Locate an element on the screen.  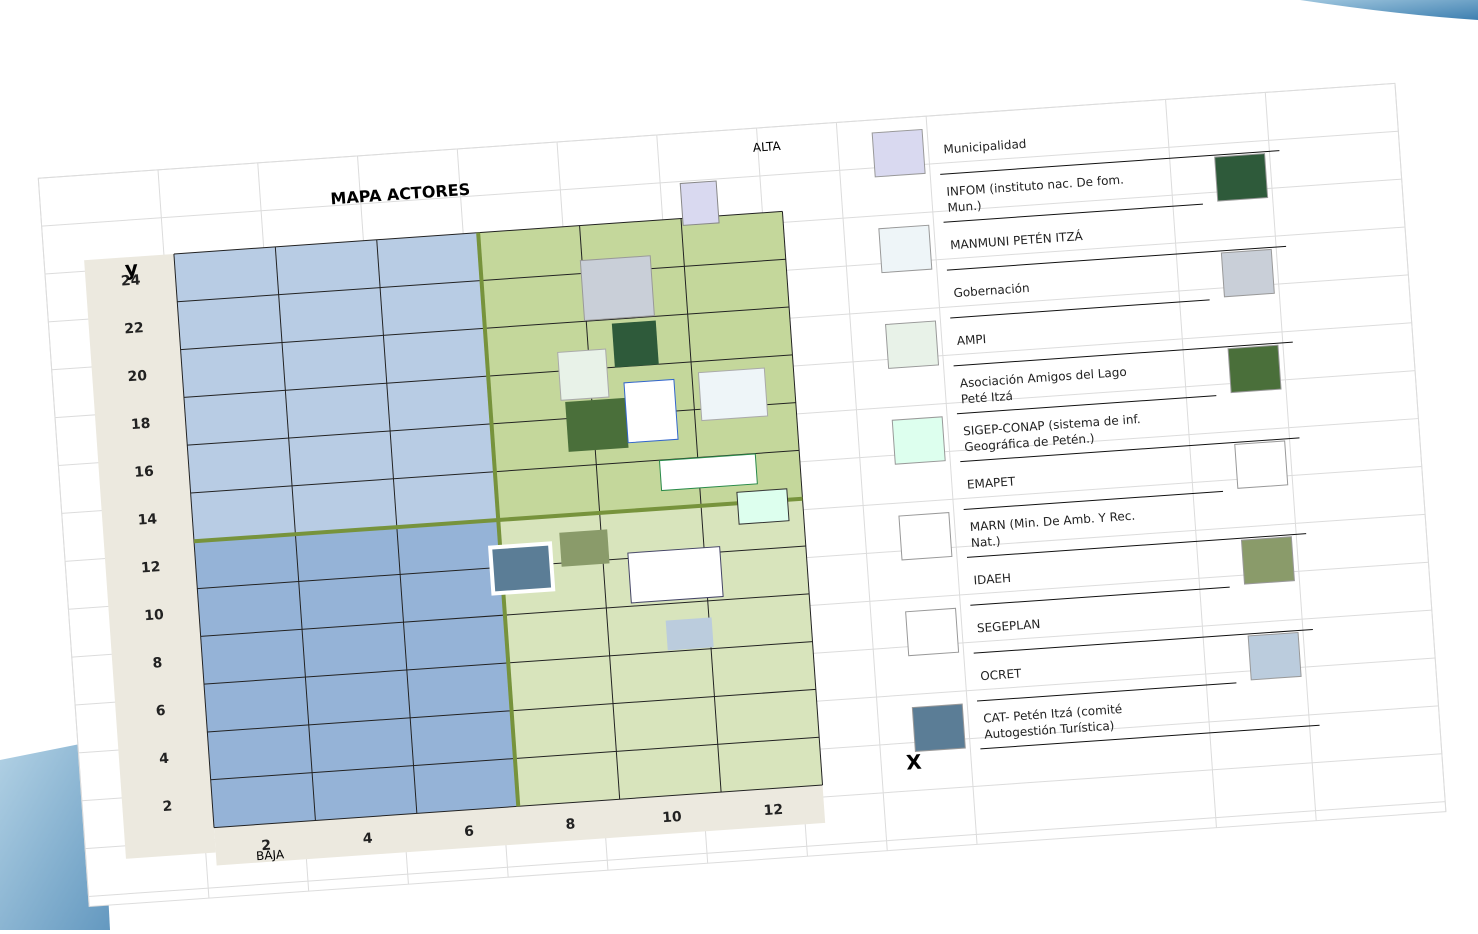
y-tick-label: 10 is located at coordinates (154, 615).